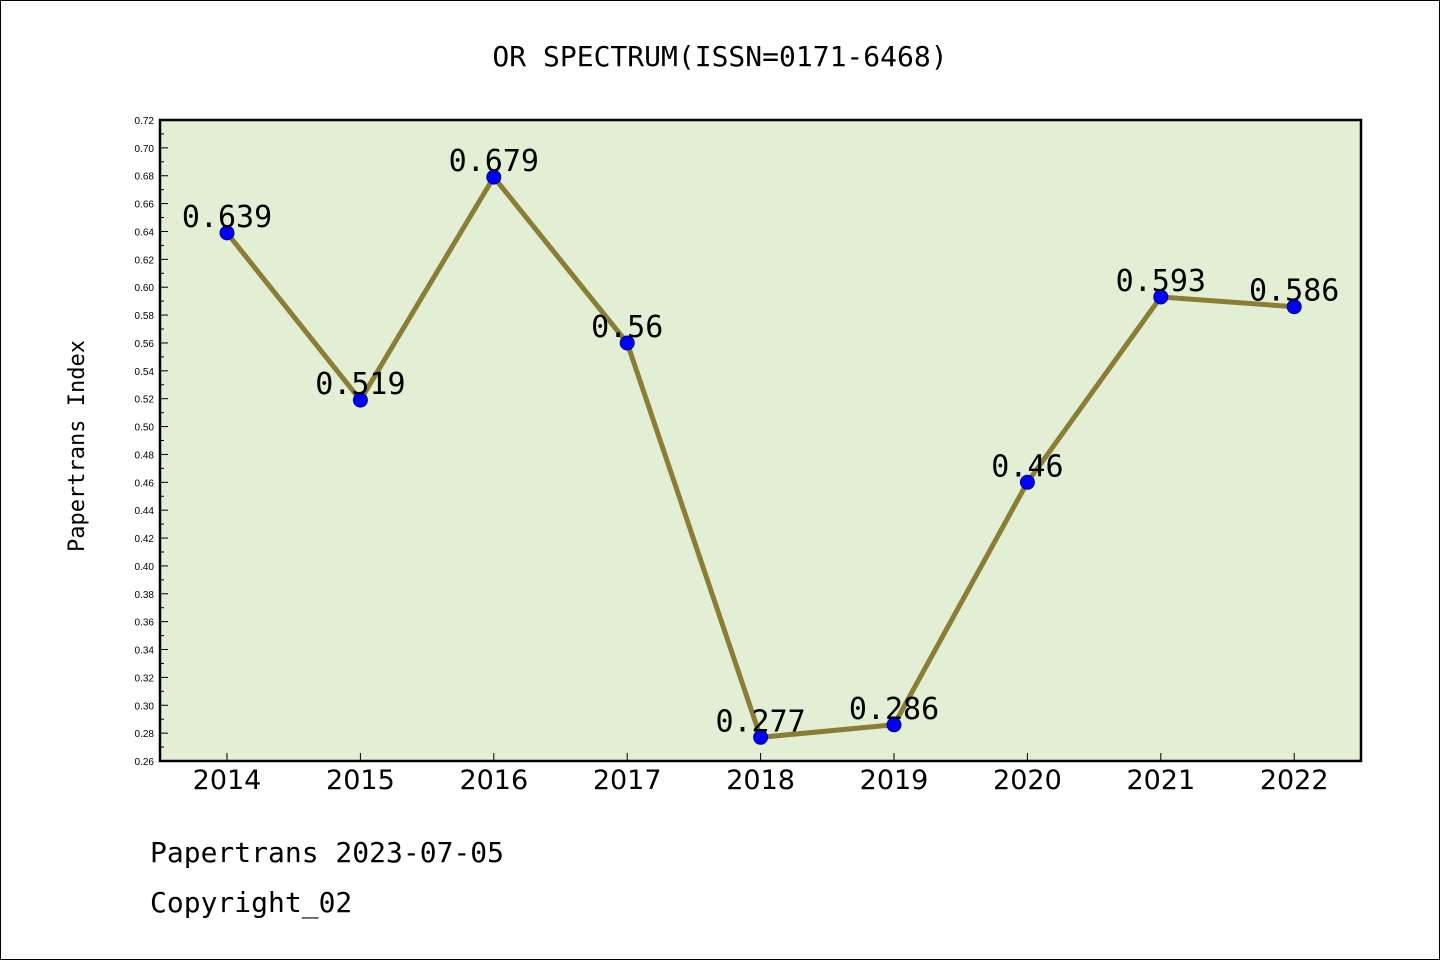 This screenshot has height=960, width=1440. I want to click on x-tick-label: 2014, so click(227, 780).